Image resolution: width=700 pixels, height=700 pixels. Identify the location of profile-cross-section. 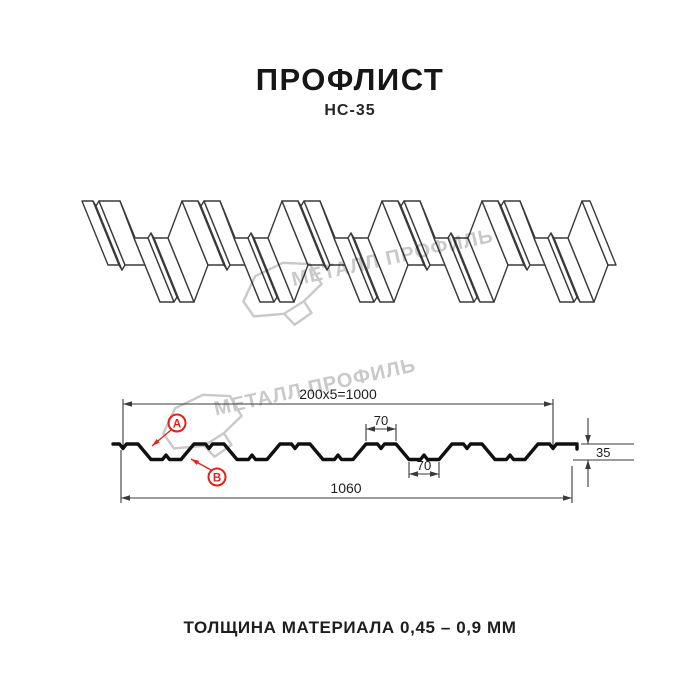
(345, 452).